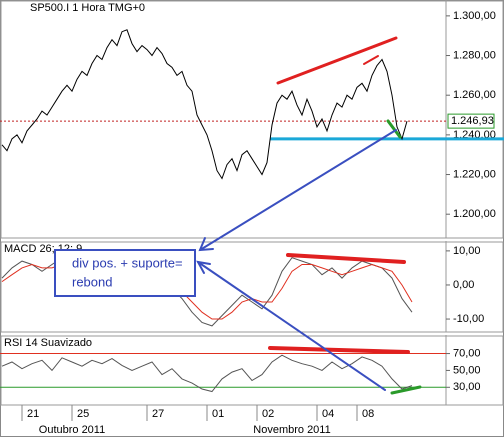  I want to click on y-tick-label: 1.200,00, so click(474, 214).